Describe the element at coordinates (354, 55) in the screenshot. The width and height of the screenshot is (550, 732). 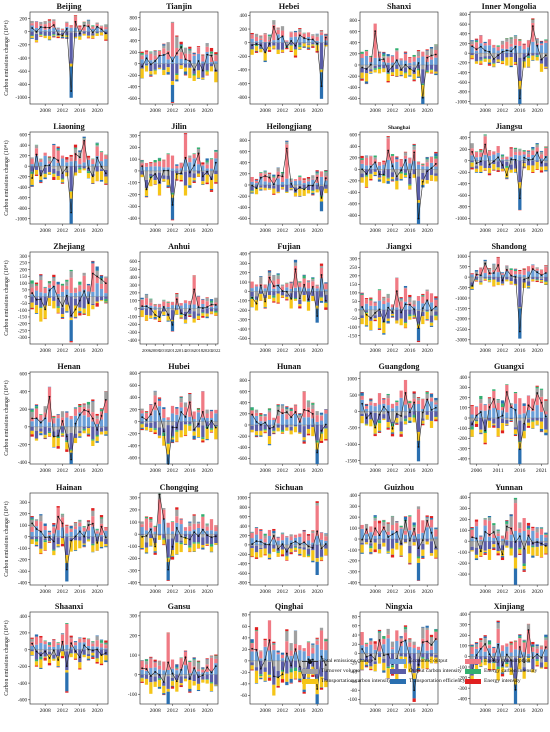
I see `y-tick-label: 200` at that location.